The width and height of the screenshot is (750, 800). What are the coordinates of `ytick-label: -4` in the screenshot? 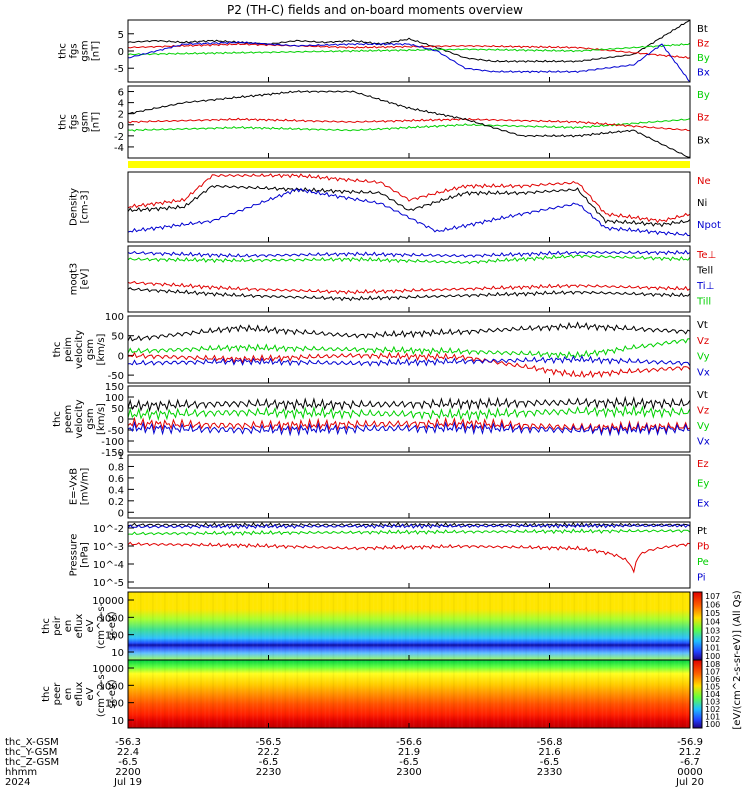 It's located at (119, 148).